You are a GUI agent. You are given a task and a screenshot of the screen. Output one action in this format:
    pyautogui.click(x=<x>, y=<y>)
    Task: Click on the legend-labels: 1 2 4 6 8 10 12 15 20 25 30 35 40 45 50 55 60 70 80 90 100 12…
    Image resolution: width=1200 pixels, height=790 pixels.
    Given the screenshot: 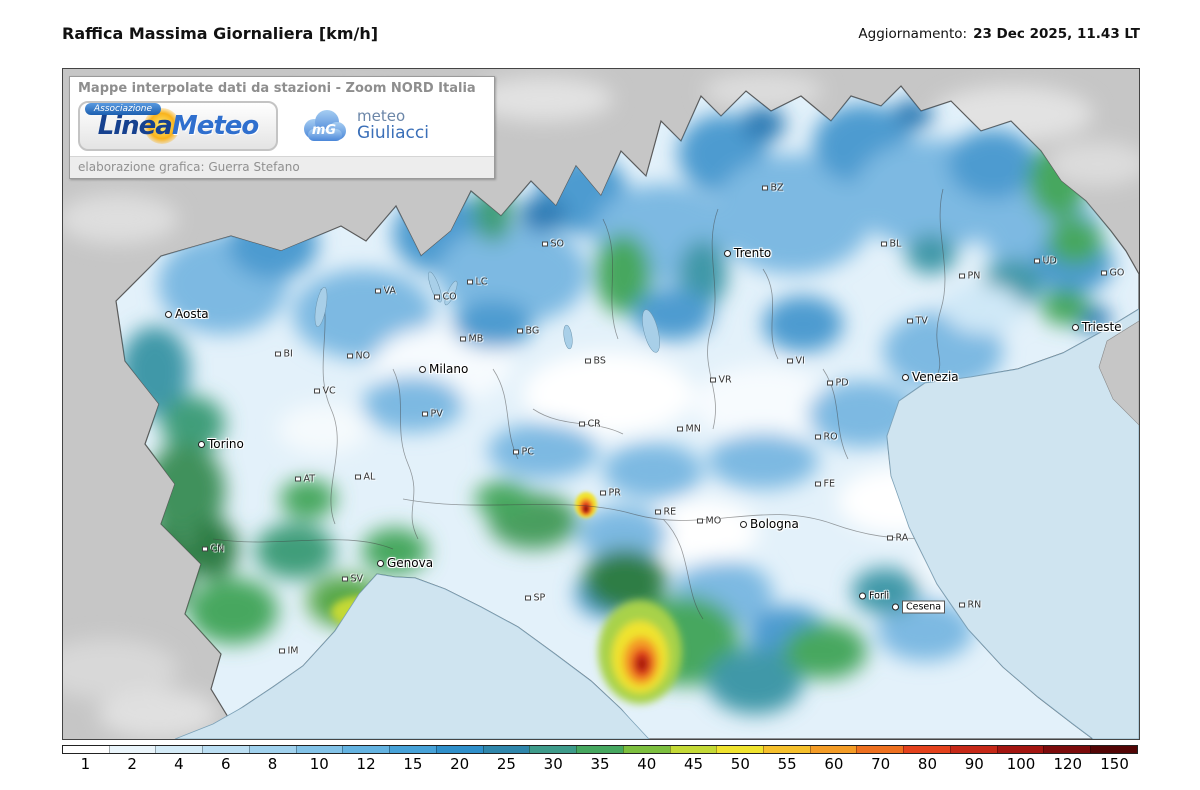 What is the action you would take?
    pyautogui.click(x=600, y=764)
    